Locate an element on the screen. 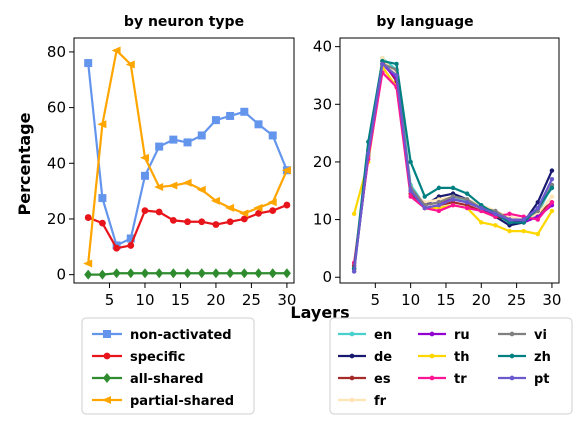  legend-label: partial-shared is located at coordinates (182, 401).